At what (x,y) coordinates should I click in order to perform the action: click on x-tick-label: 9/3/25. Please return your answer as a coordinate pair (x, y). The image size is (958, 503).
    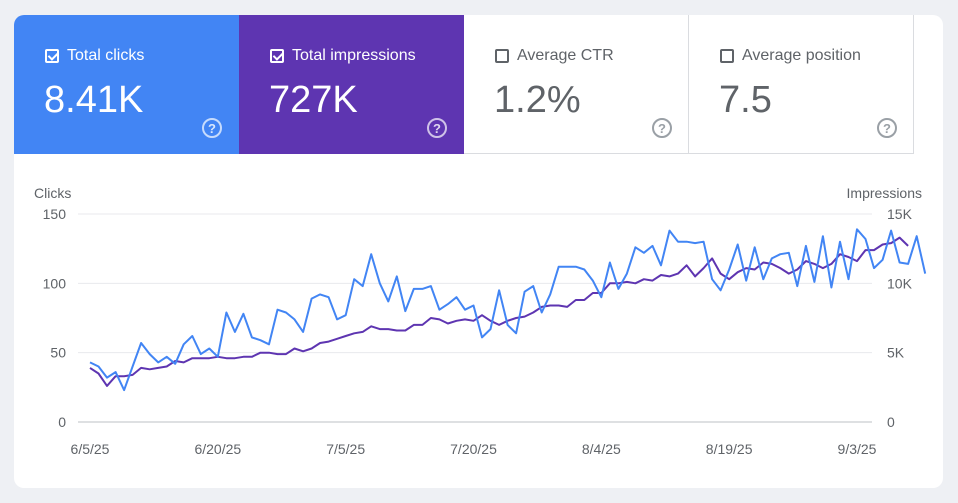
    Looking at the image, I should click on (857, 449).